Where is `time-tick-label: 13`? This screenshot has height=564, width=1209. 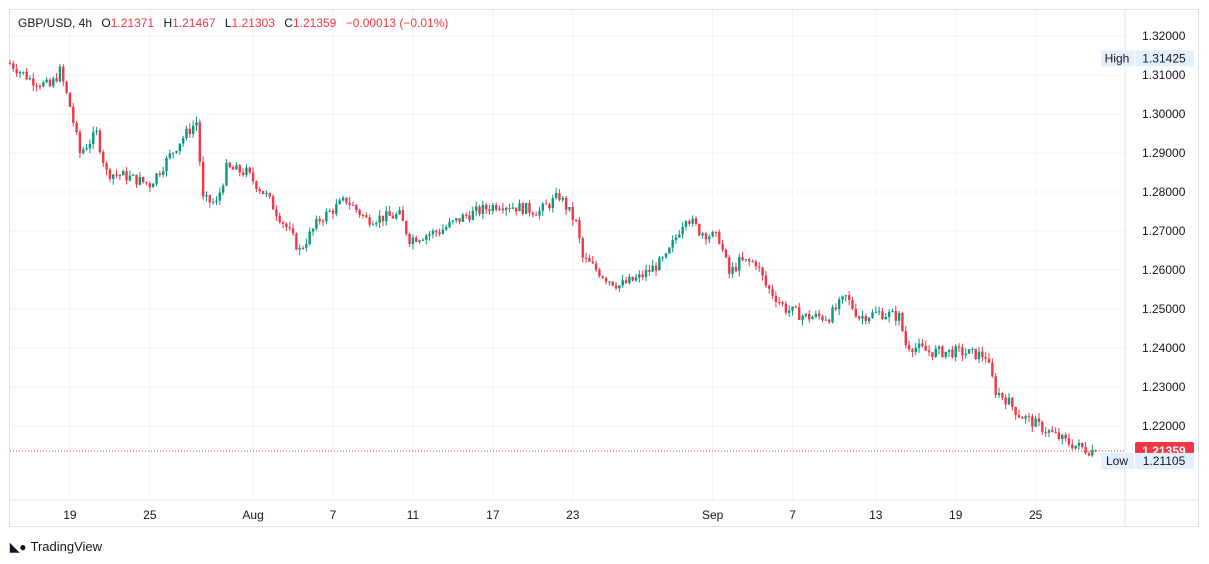 time-tick-label: 13 is located at coordinates (876, 515).